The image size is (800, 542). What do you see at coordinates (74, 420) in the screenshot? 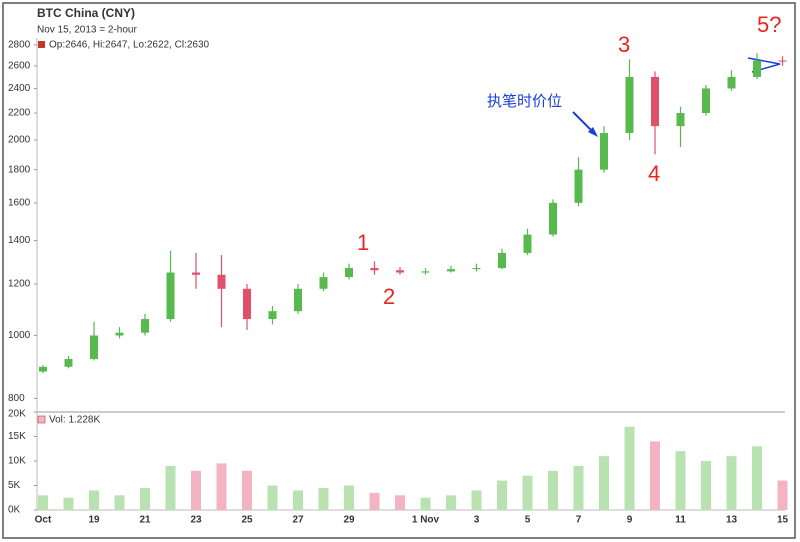
I see `volume-label: Vol: 1.228K` at bounding box center [74, 420].